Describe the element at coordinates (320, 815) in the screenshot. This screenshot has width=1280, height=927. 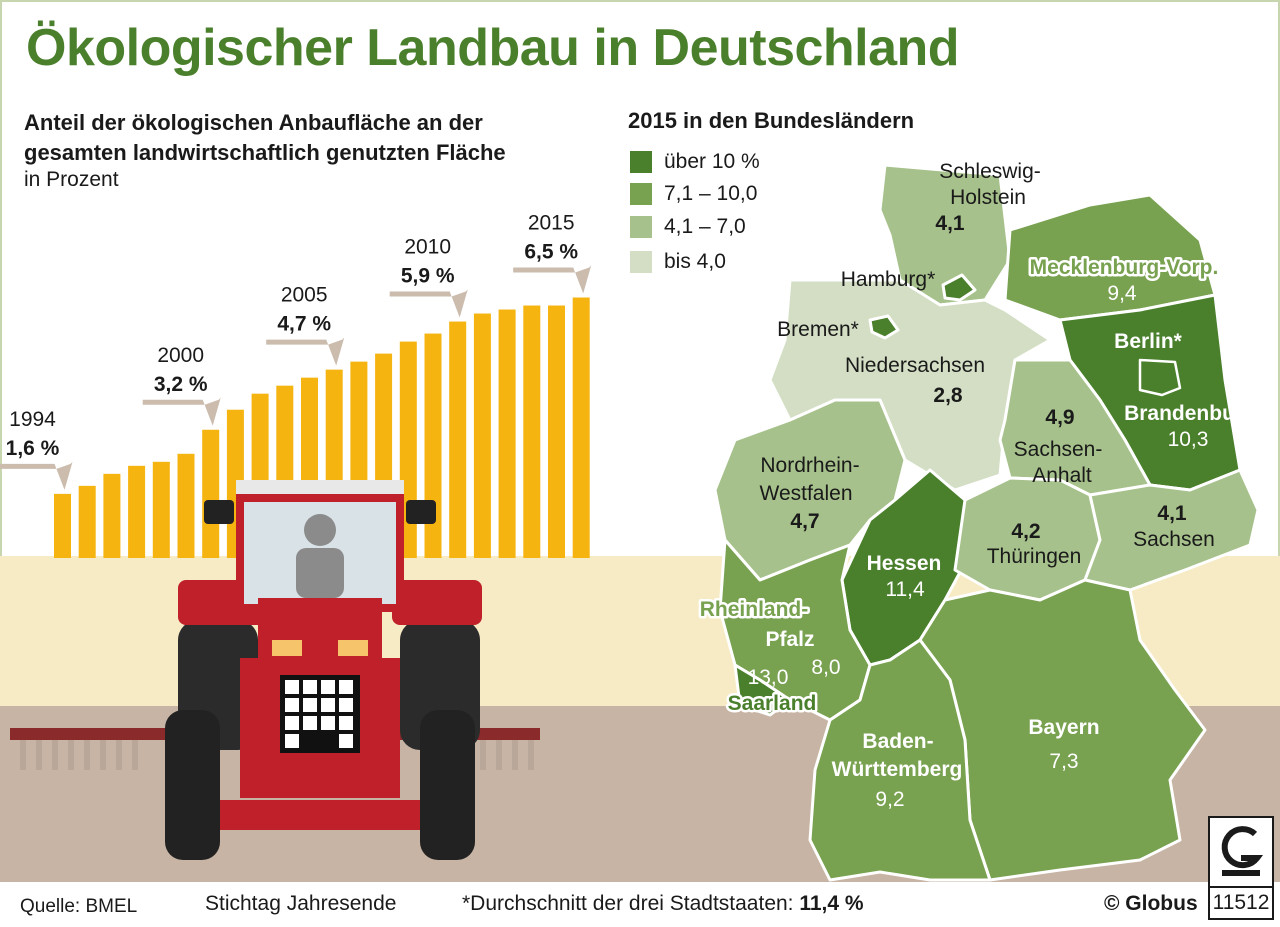
I see `front-axle` at that location.